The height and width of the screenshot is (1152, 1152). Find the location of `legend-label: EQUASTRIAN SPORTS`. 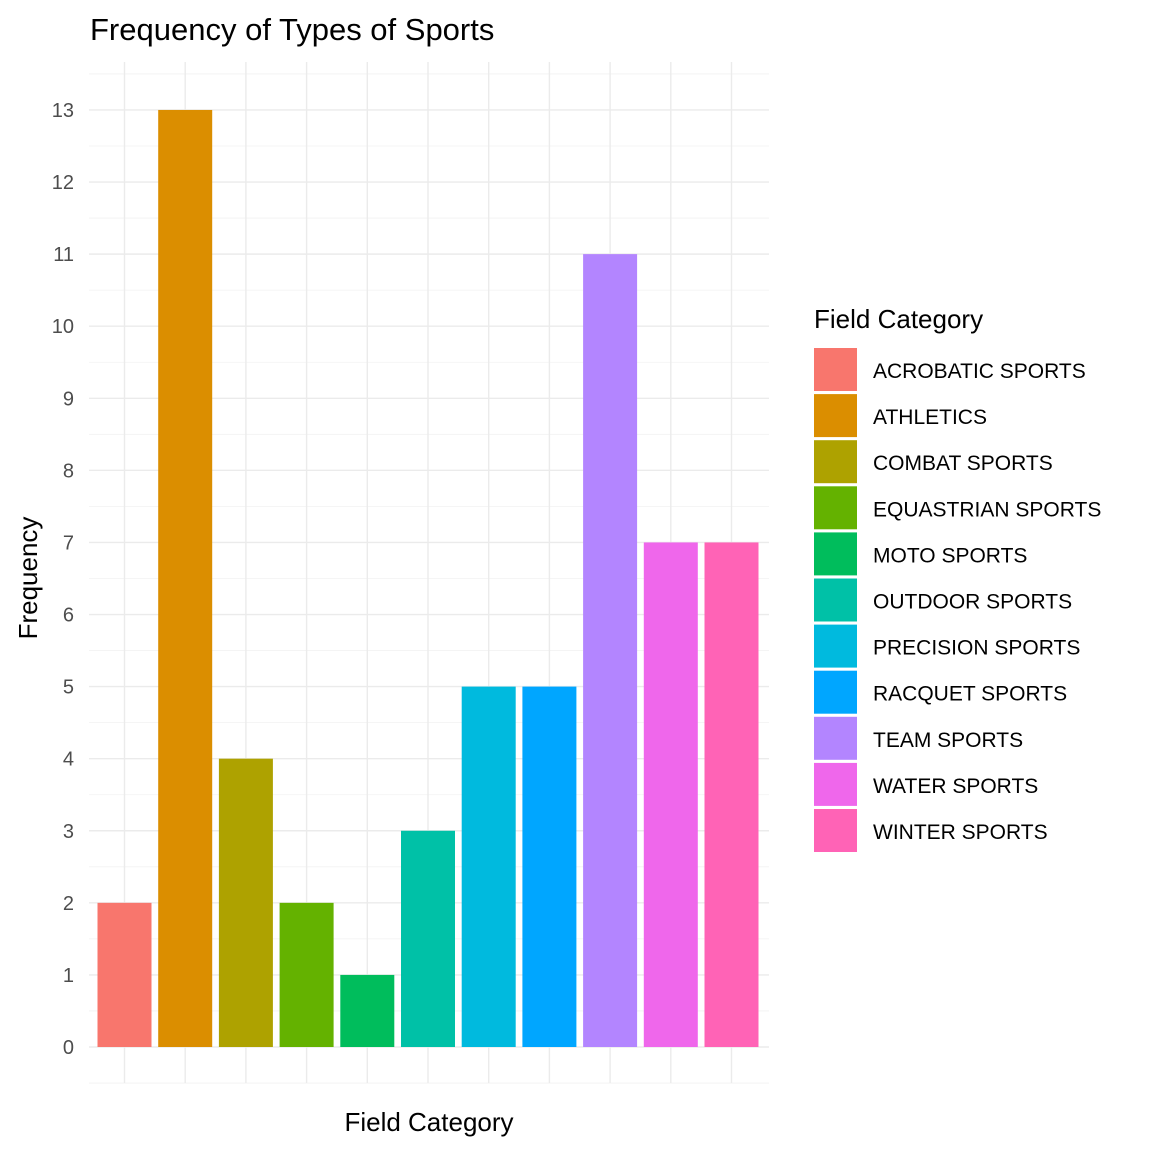

legend-label: EQUASTRIAN SPORTS is located at coordinates (987, 509).